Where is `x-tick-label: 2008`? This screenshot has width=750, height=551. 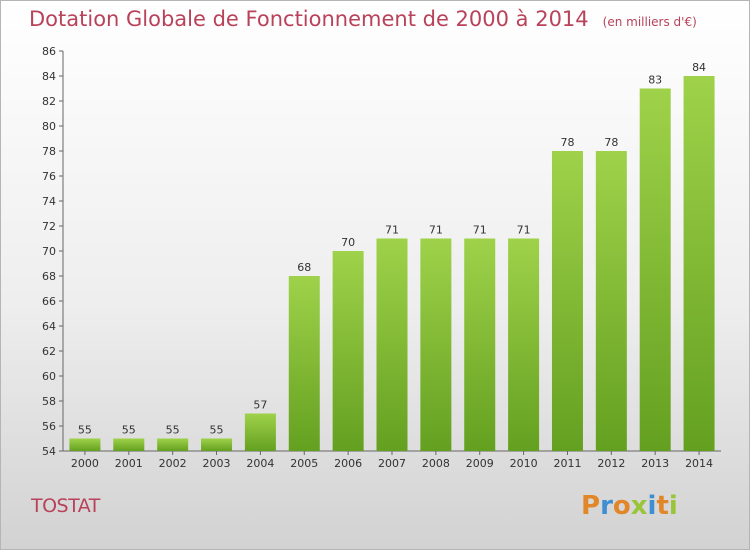
x-tick-label: 2008 is located at coordinates (436, 463).